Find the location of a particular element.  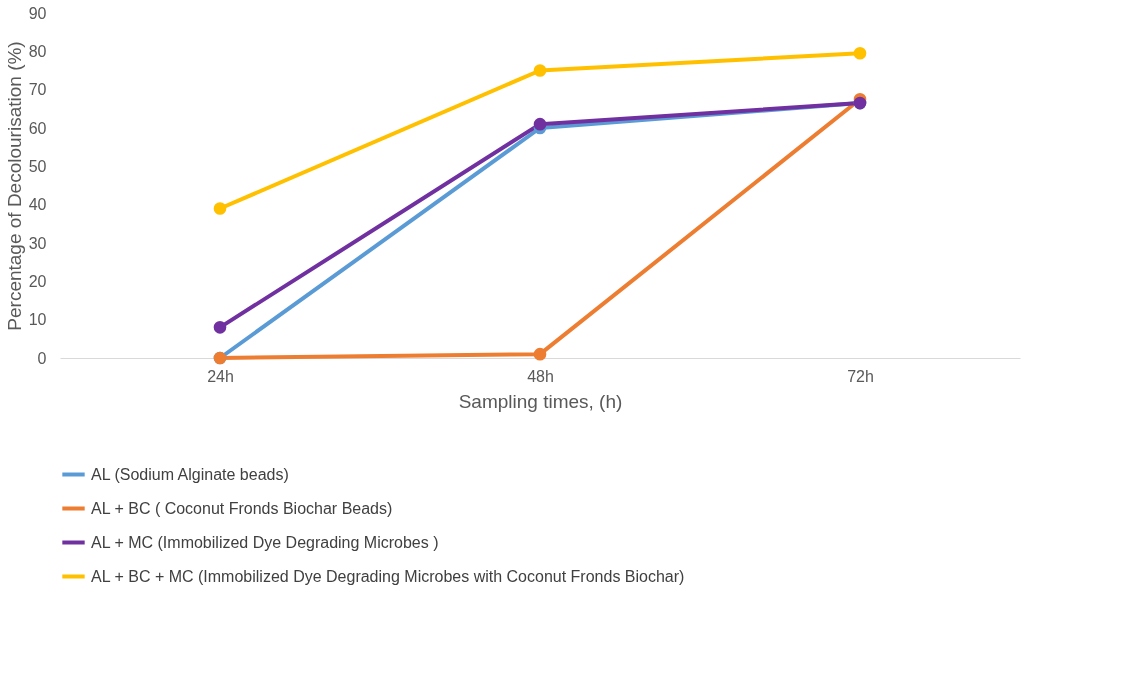

y-tick-label: 20 is located at coordinates (37, 281).